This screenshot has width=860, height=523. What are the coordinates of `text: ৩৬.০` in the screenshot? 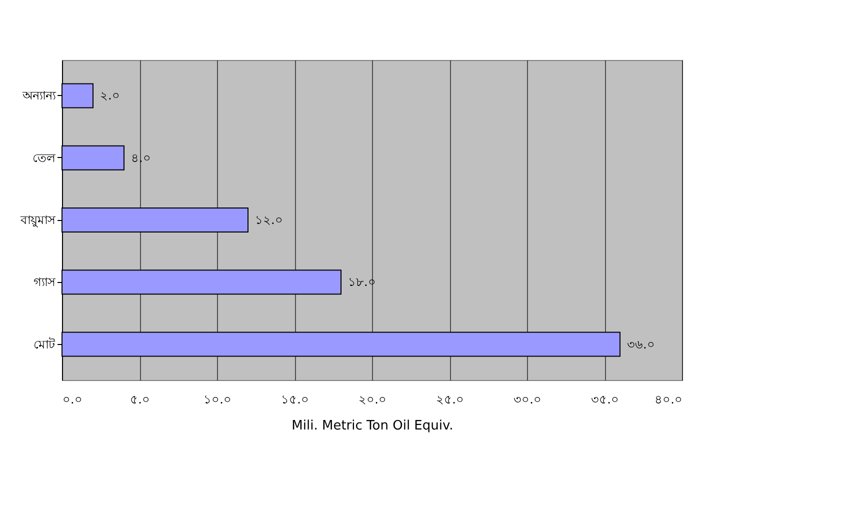 It's located at (641, 344).